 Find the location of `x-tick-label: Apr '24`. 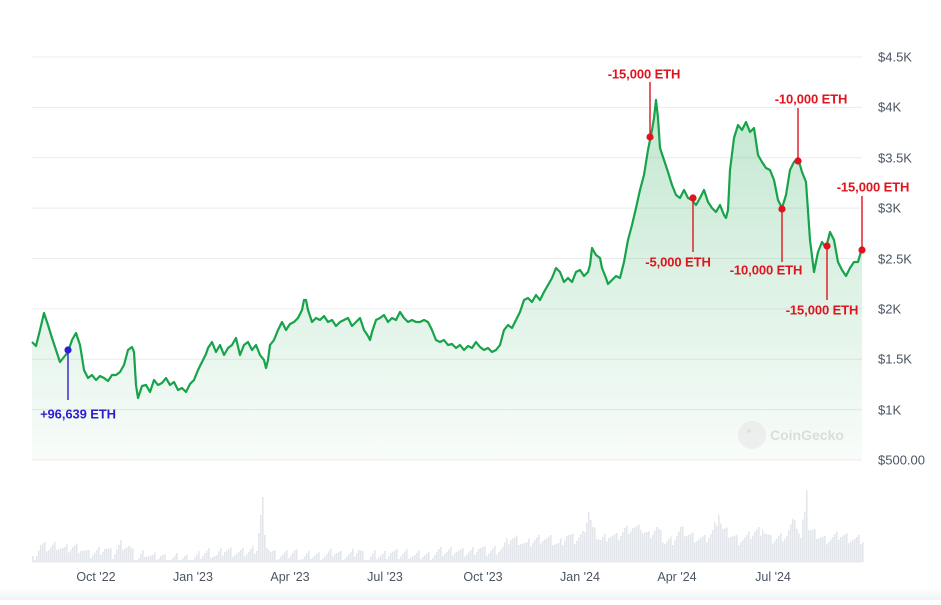

x-tick-label: Apr '24 is located at coordinates (677, 577).